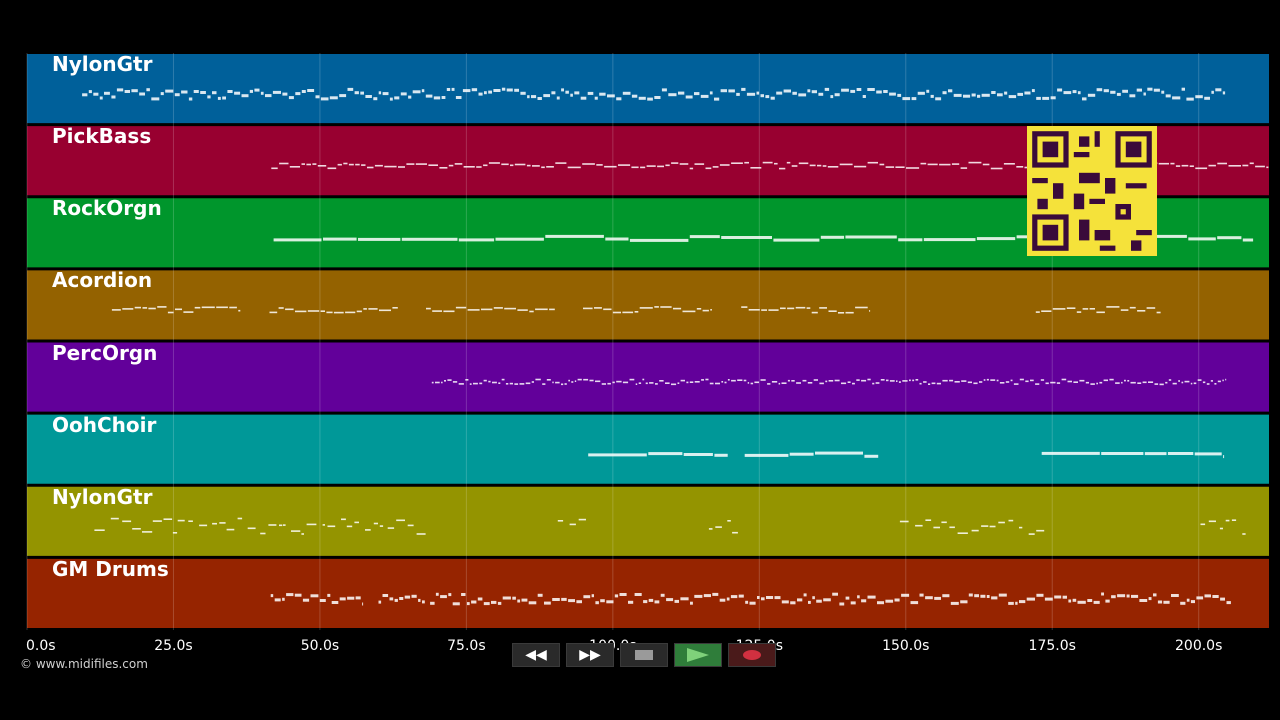  I want to click on rewind-button: ◀◀, so click(536, 655).